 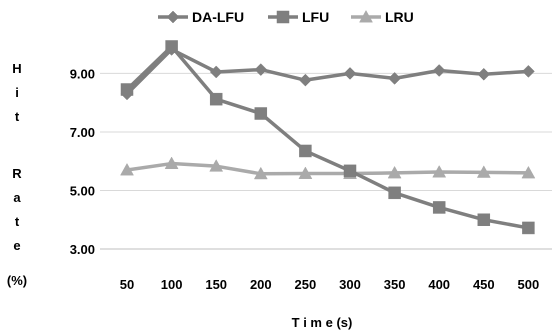 I want to click on legend-marker-lfu, so click(x=283, y=17).